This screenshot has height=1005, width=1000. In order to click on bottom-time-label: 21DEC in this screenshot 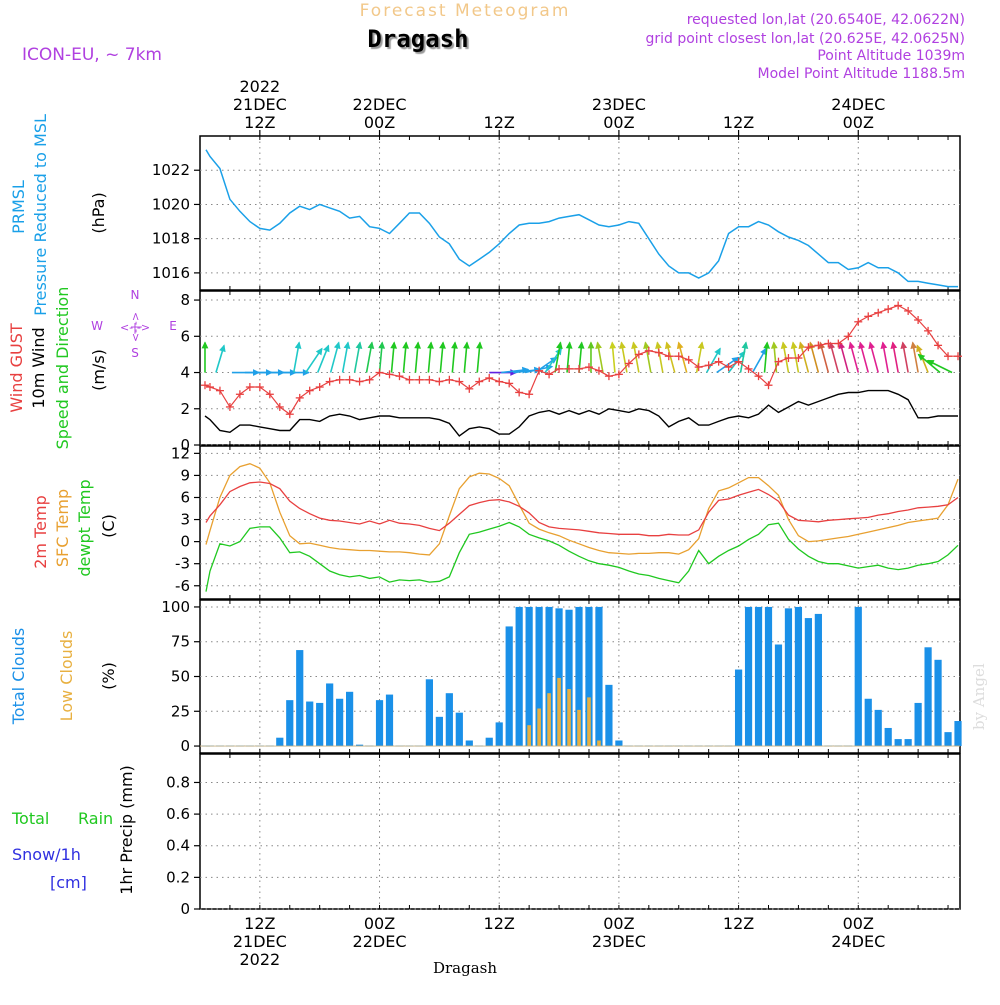, I will do `click(260, 941)`.